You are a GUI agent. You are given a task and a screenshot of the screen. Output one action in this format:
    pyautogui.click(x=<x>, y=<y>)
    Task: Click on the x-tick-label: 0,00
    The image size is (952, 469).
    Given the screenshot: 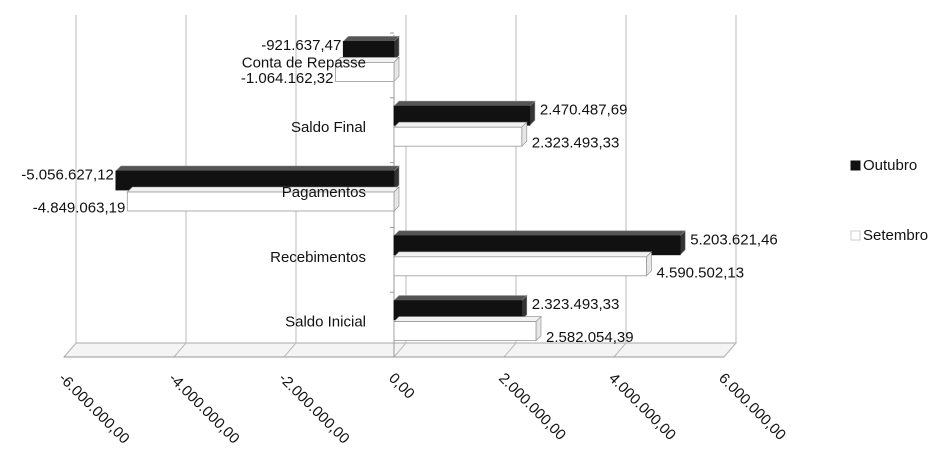 What is the action you would take?
    pyautogui.click(x=401, y=386)
    